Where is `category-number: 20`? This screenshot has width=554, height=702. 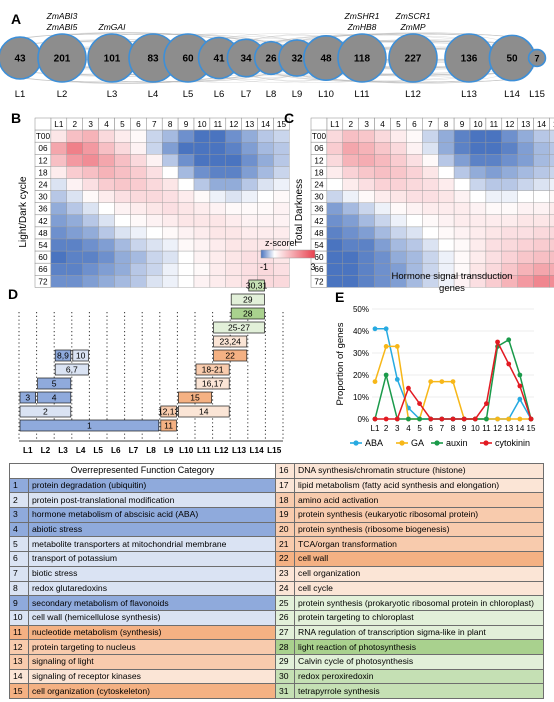
category-number: 20 is located at coordinates (285, 529).